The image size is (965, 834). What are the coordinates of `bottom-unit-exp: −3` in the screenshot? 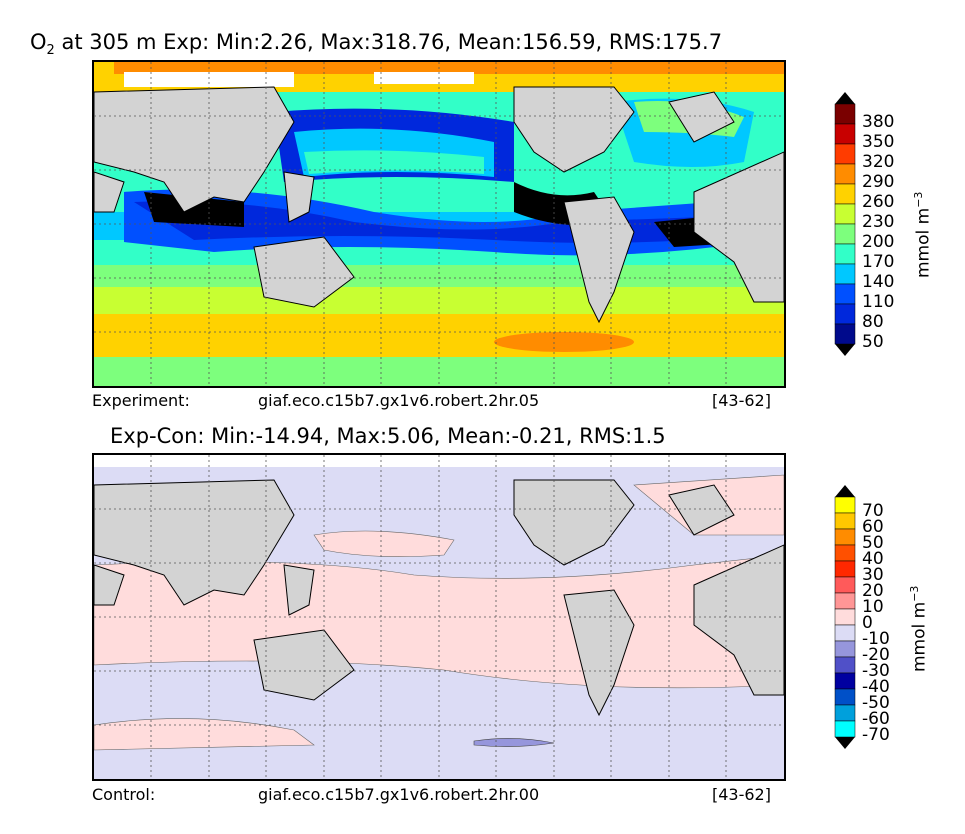 It's located at (914, 593).